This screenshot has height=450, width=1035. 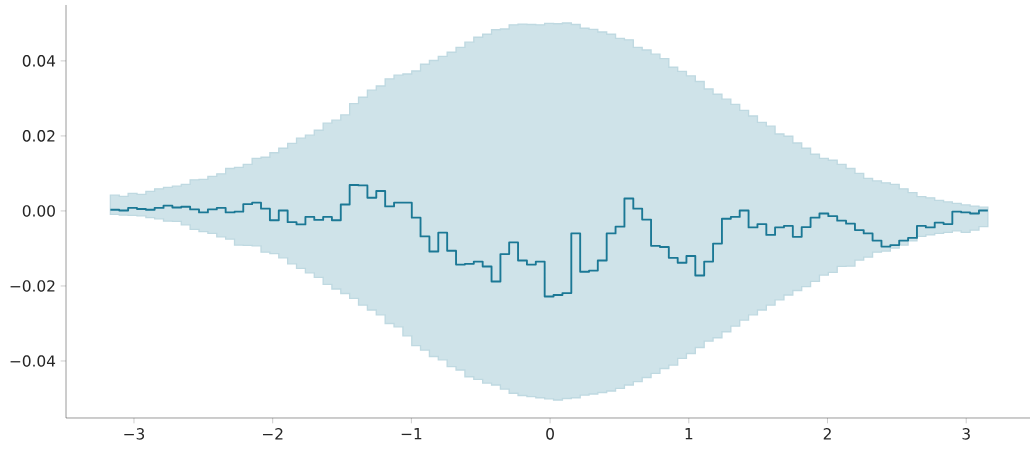 What do you see at coordinates (273, 434) in the screenshot?
I see `x-tick-label: −2` at bounding box center [273, 434].